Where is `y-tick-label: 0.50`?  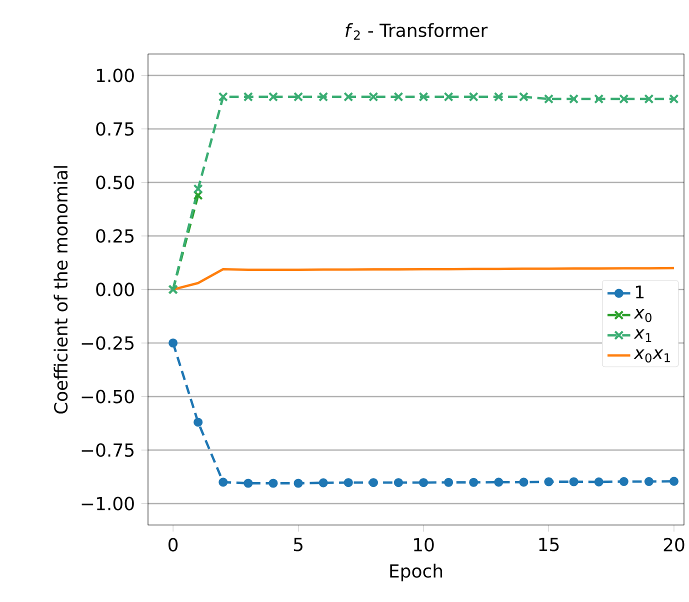
y-tick-label: 0.50 is located at coordinates (115, 183).